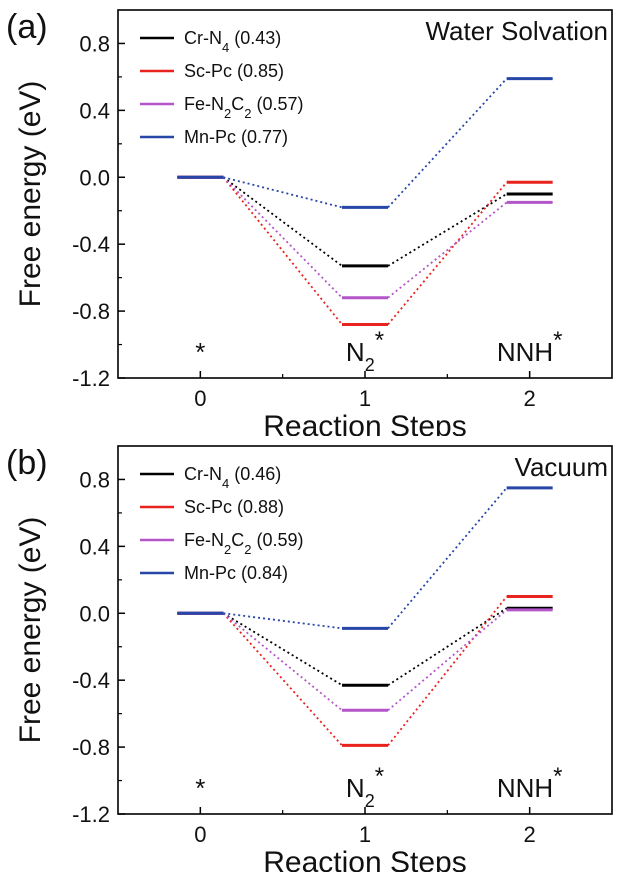 The width and height of the screenshot is (617, 872). I want to click on panel-label: (a), so click(27, 27).